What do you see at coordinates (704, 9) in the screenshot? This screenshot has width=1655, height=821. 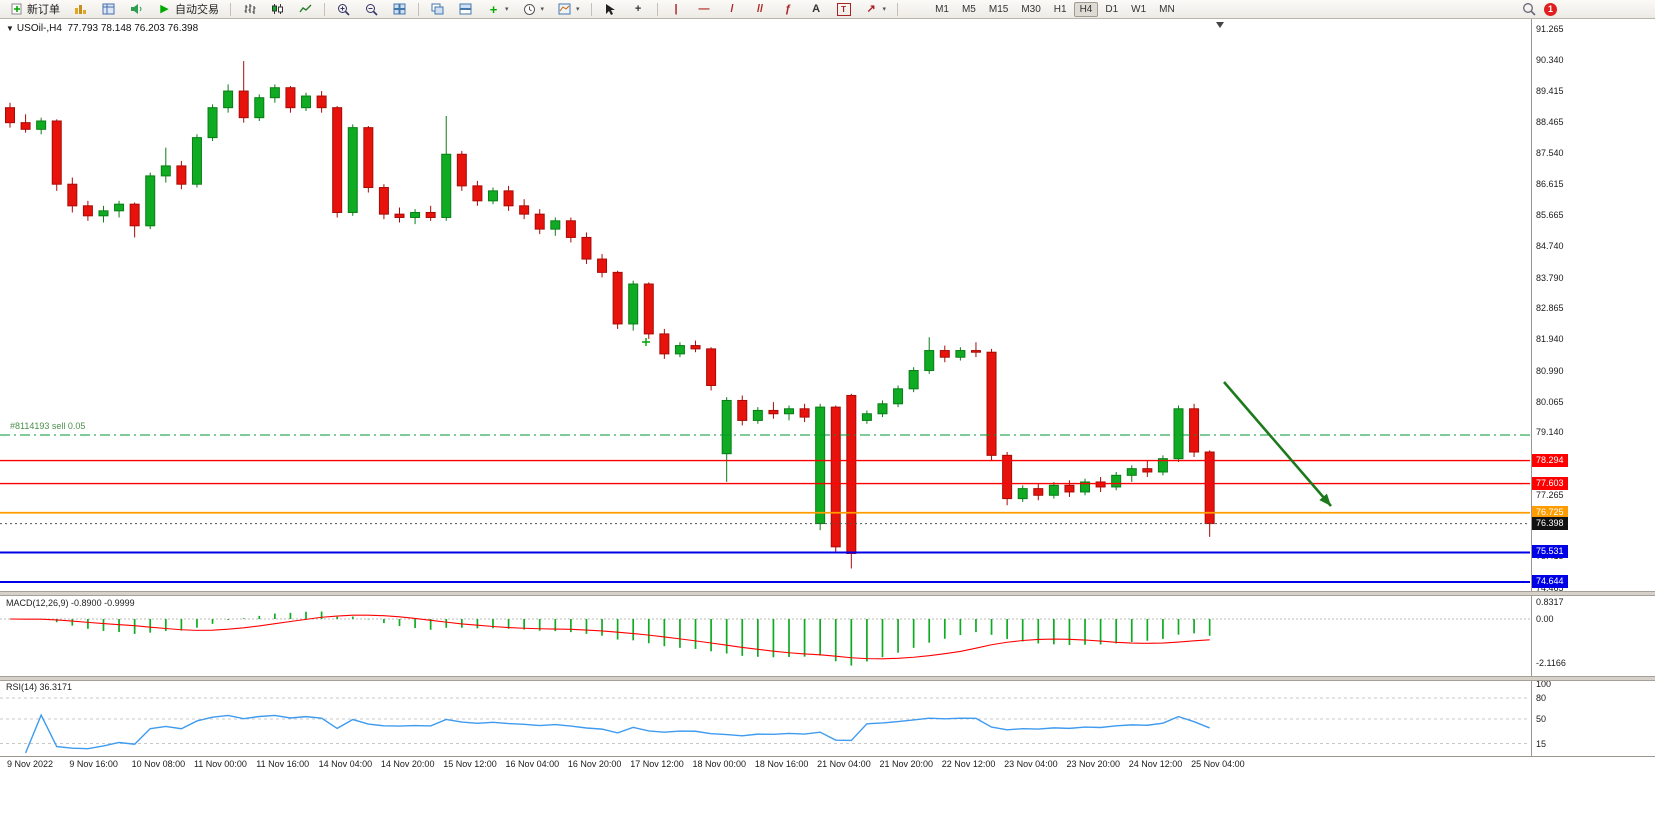 I see `horizontal-line-tool-button: —` at bounding box center [704, 9].